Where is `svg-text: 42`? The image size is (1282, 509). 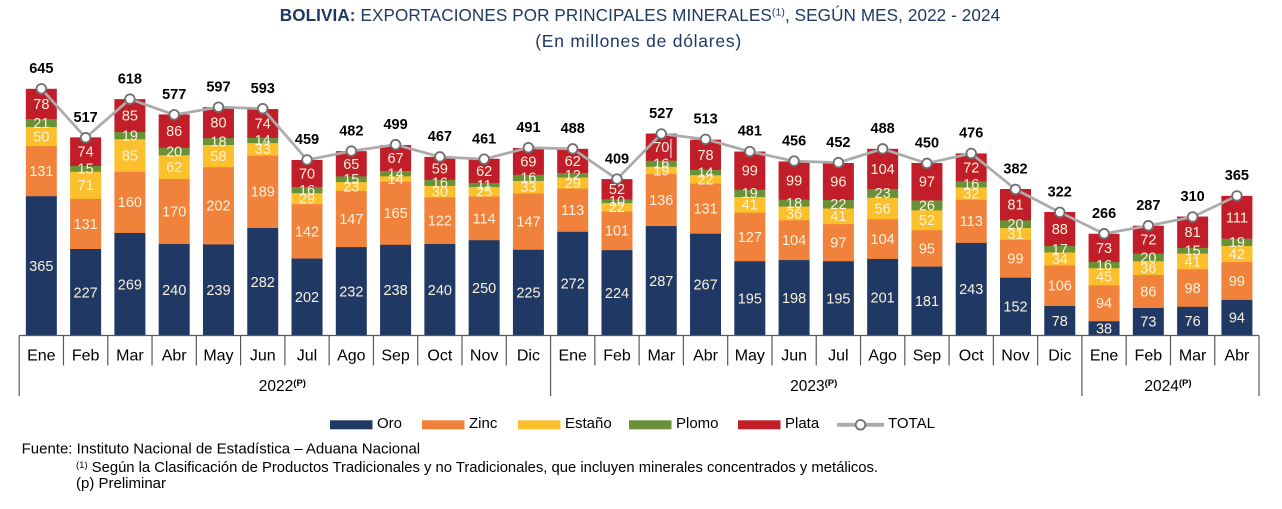
svg-text: 42 is located at coordinates (1237, 255).